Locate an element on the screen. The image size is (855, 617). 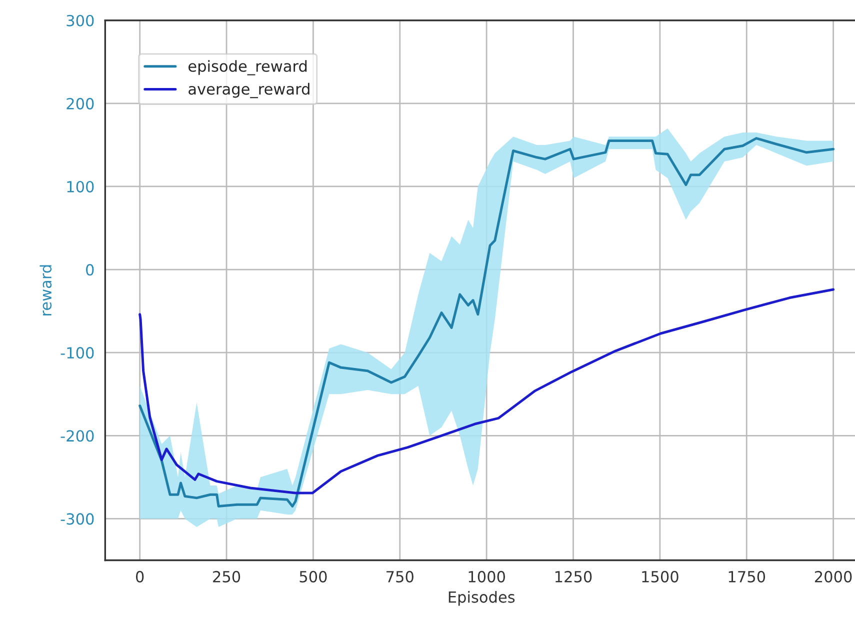
x-tick-label: 1750 is located at coordinates (747, 576).